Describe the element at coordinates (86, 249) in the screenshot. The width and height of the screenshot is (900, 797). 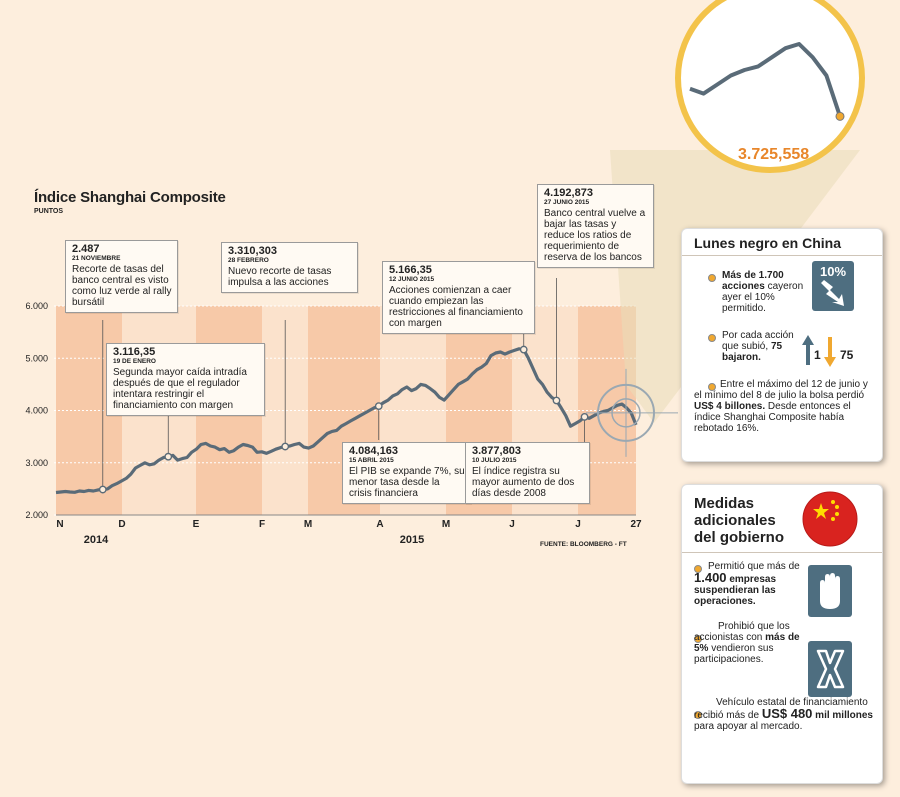
I see `callout-value: 2.487` at that location.